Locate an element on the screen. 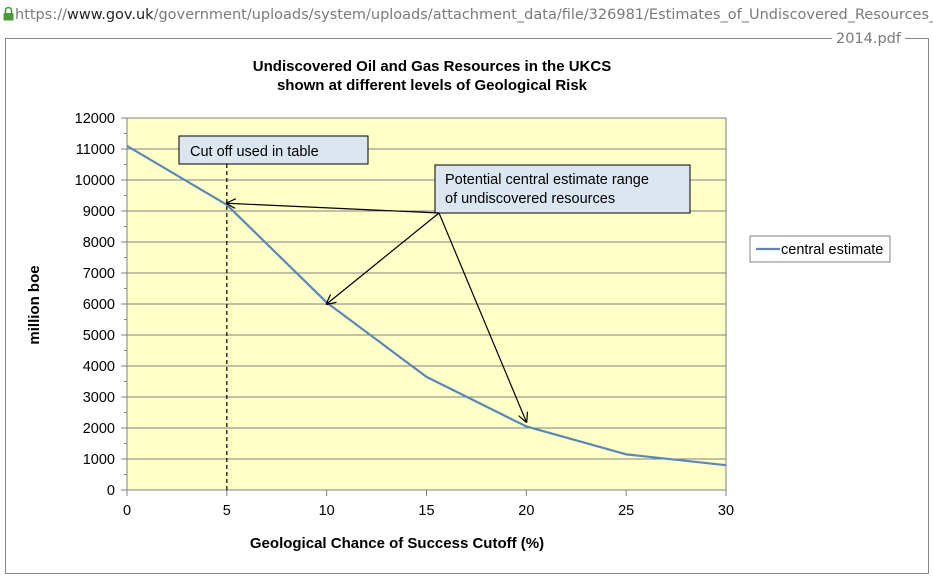 This screenshot has width=933, height=579. y-tick-label: 4000 is located at coordinates (99, 367).